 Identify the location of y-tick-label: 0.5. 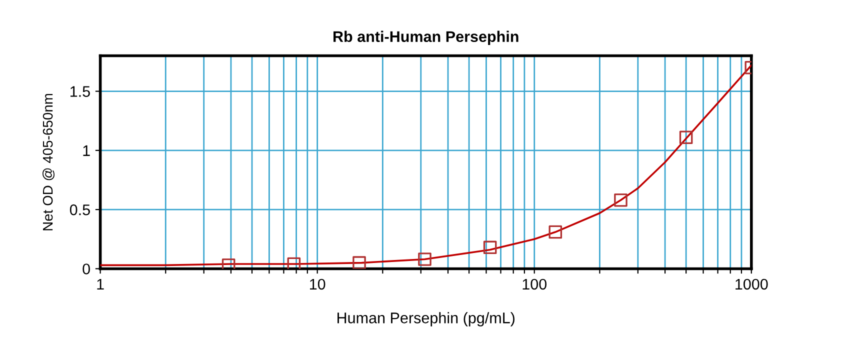
(80, 210).